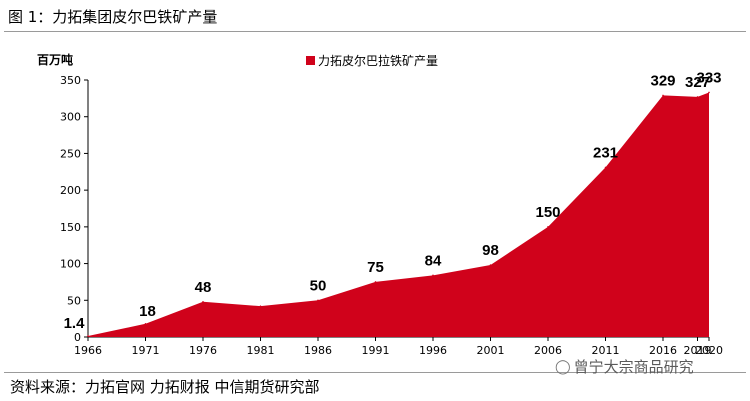 The height and width of the screenshot is (401, 750). Describe the element at coordinates (113, 17) in the screenshot. I see `figure-title: 图 1：力拓集团皮尔巴铁矿产量` at that location.